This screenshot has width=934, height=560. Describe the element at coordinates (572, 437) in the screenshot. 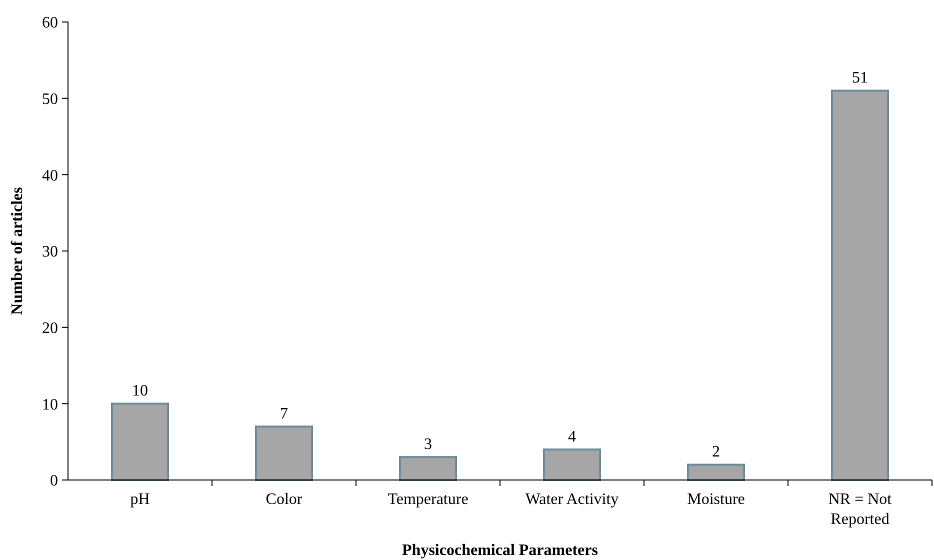

I see `data-label: 4` at that location.